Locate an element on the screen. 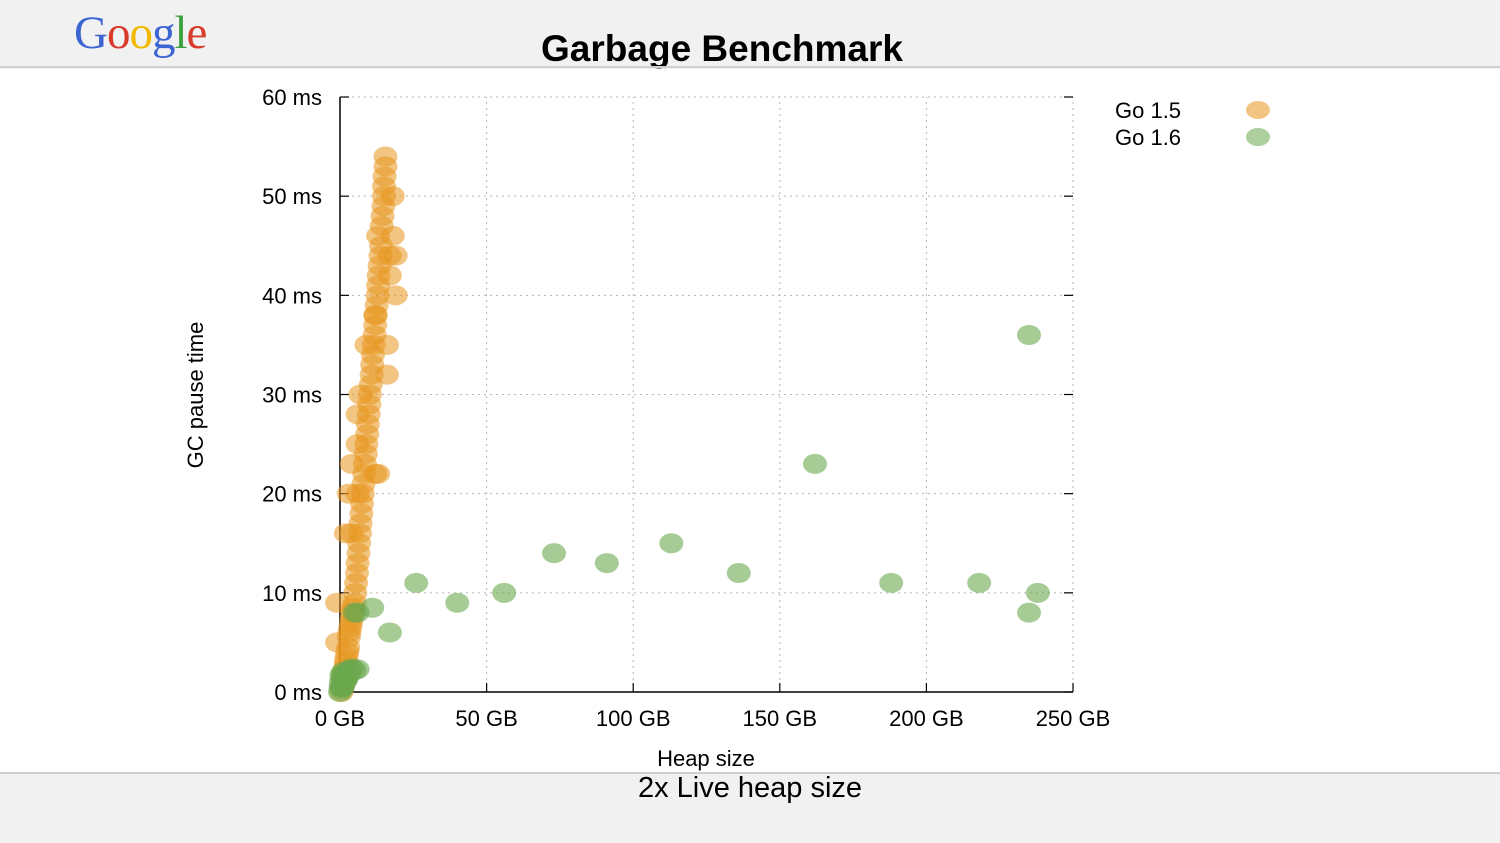 Image resolution: width=1500 pixels, height=843 pixels. y-axis-label: GC pause time is located at coordinates (195, 395).